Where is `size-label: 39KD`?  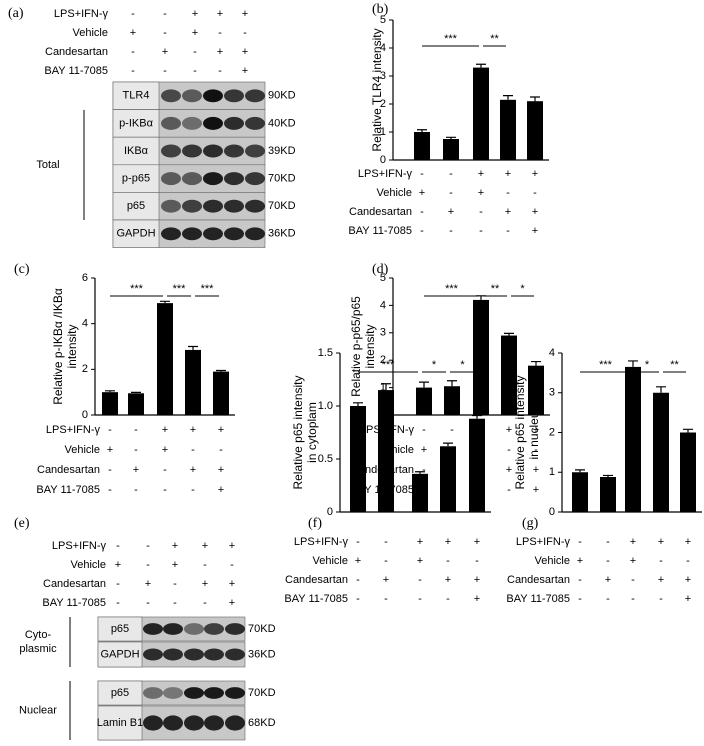
size-label: 39KD is located at coordinates (282, 151).